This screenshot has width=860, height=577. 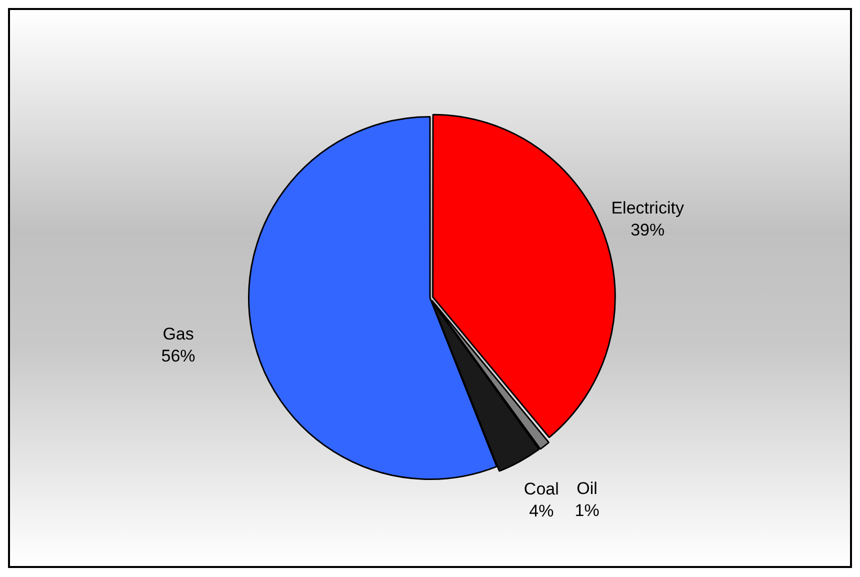 I want to click on data-label: 56%, so click(x=178, y=356).